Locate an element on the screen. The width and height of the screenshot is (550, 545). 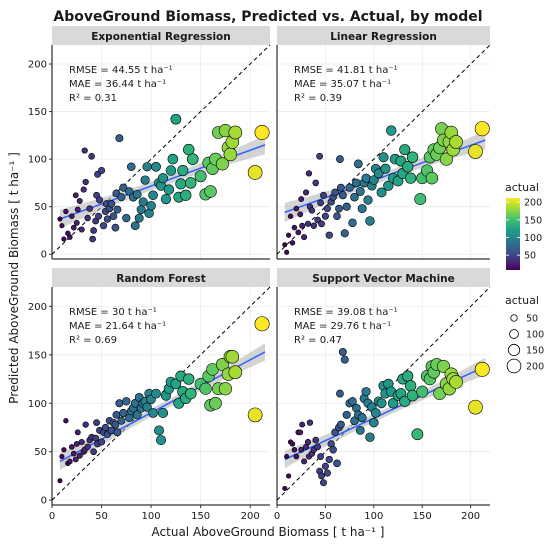
facet-strip-label: Exponential Regression is located at coordinates (161, 37).